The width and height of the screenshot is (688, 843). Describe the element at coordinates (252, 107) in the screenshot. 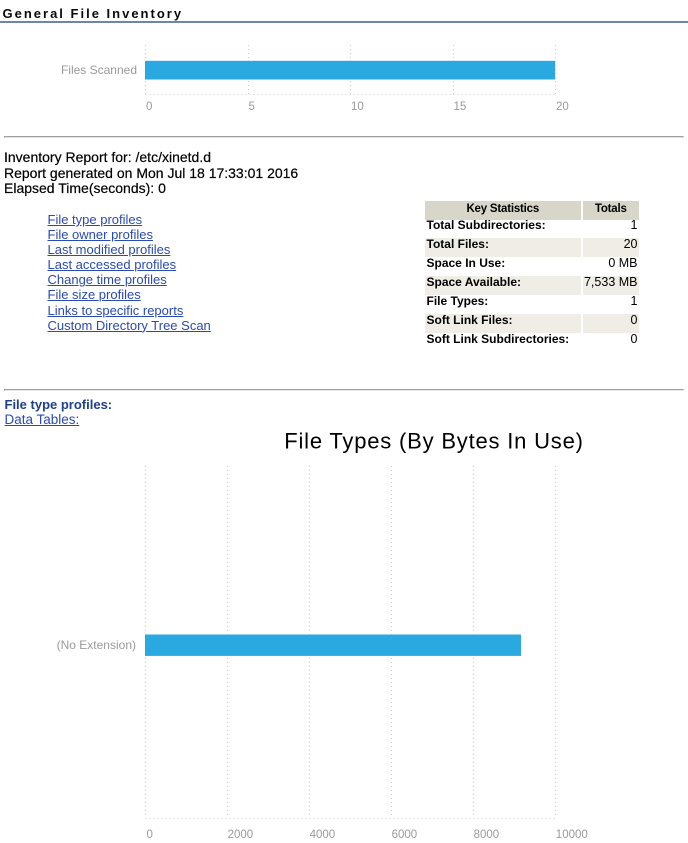

I see `svg-text: 5` at that location.